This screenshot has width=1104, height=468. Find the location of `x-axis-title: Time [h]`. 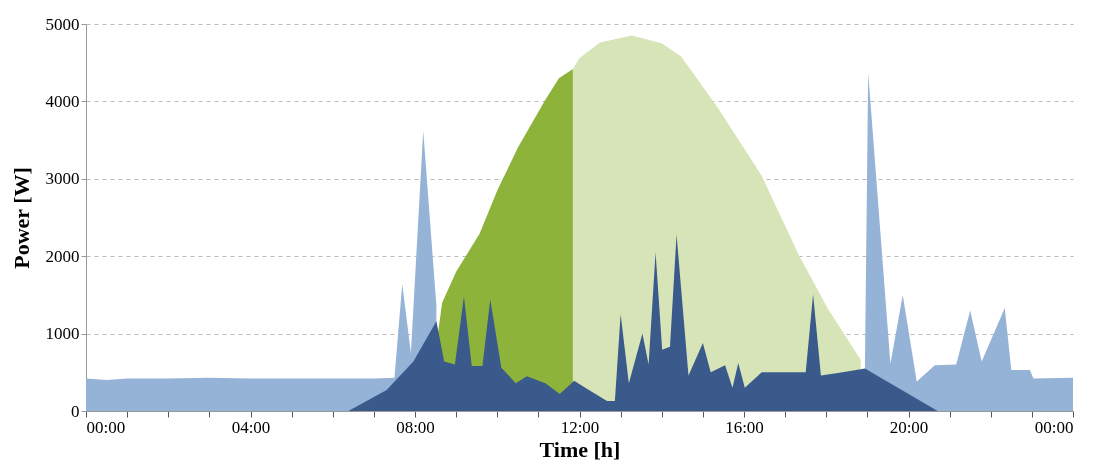

x-axis-title: Time [h] is located at coordinates (580, 449).